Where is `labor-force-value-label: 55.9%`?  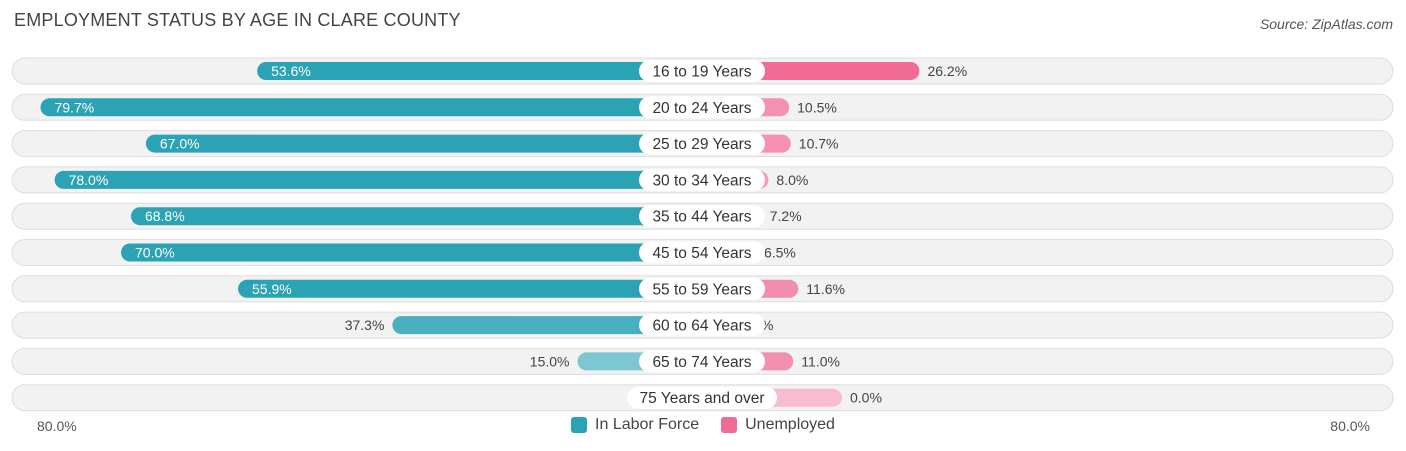
labor-force-value-label: 55.9% is located at coordinates (272, 289).